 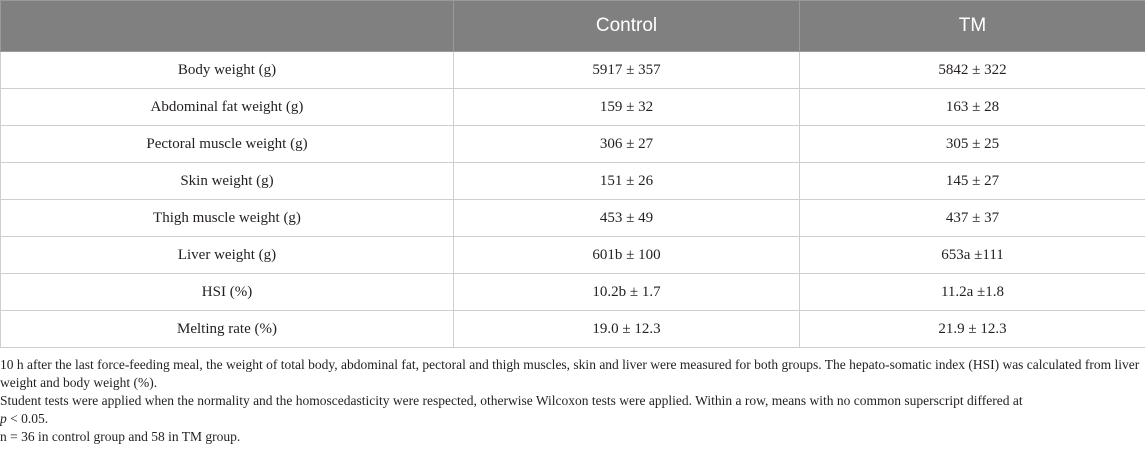 I want to click on control-value: 601b ± 100, so click(x=626, y=255).